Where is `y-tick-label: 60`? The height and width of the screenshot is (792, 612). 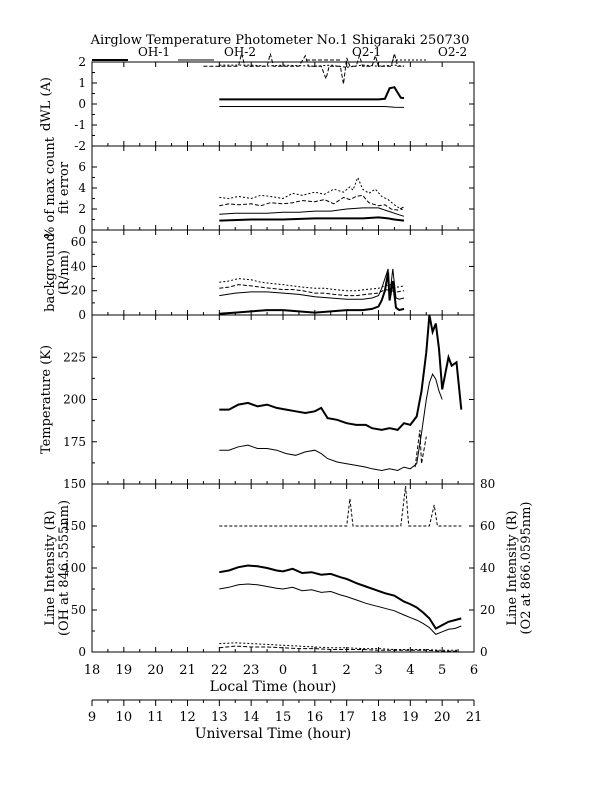
y-tick-label: 60 is located at coordinates (78, 242).